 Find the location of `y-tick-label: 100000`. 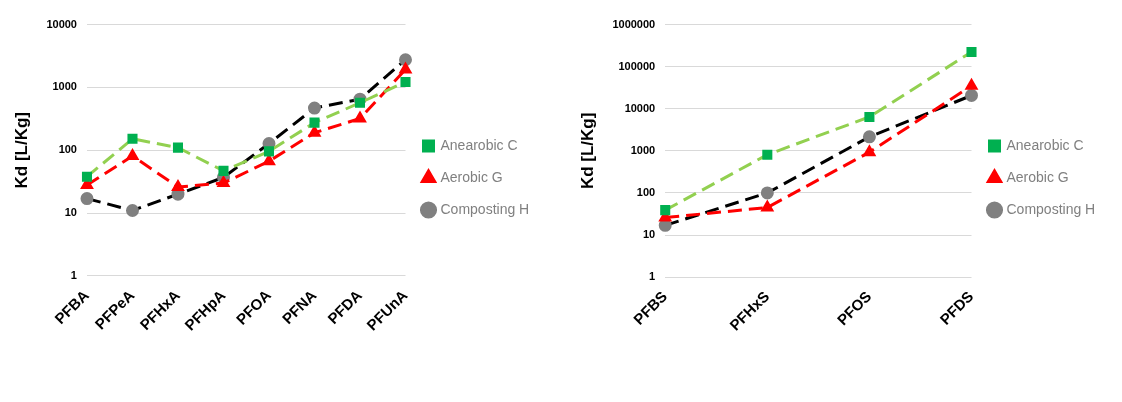

y-tick-label: 100000 is located at coordinates (637, 65).